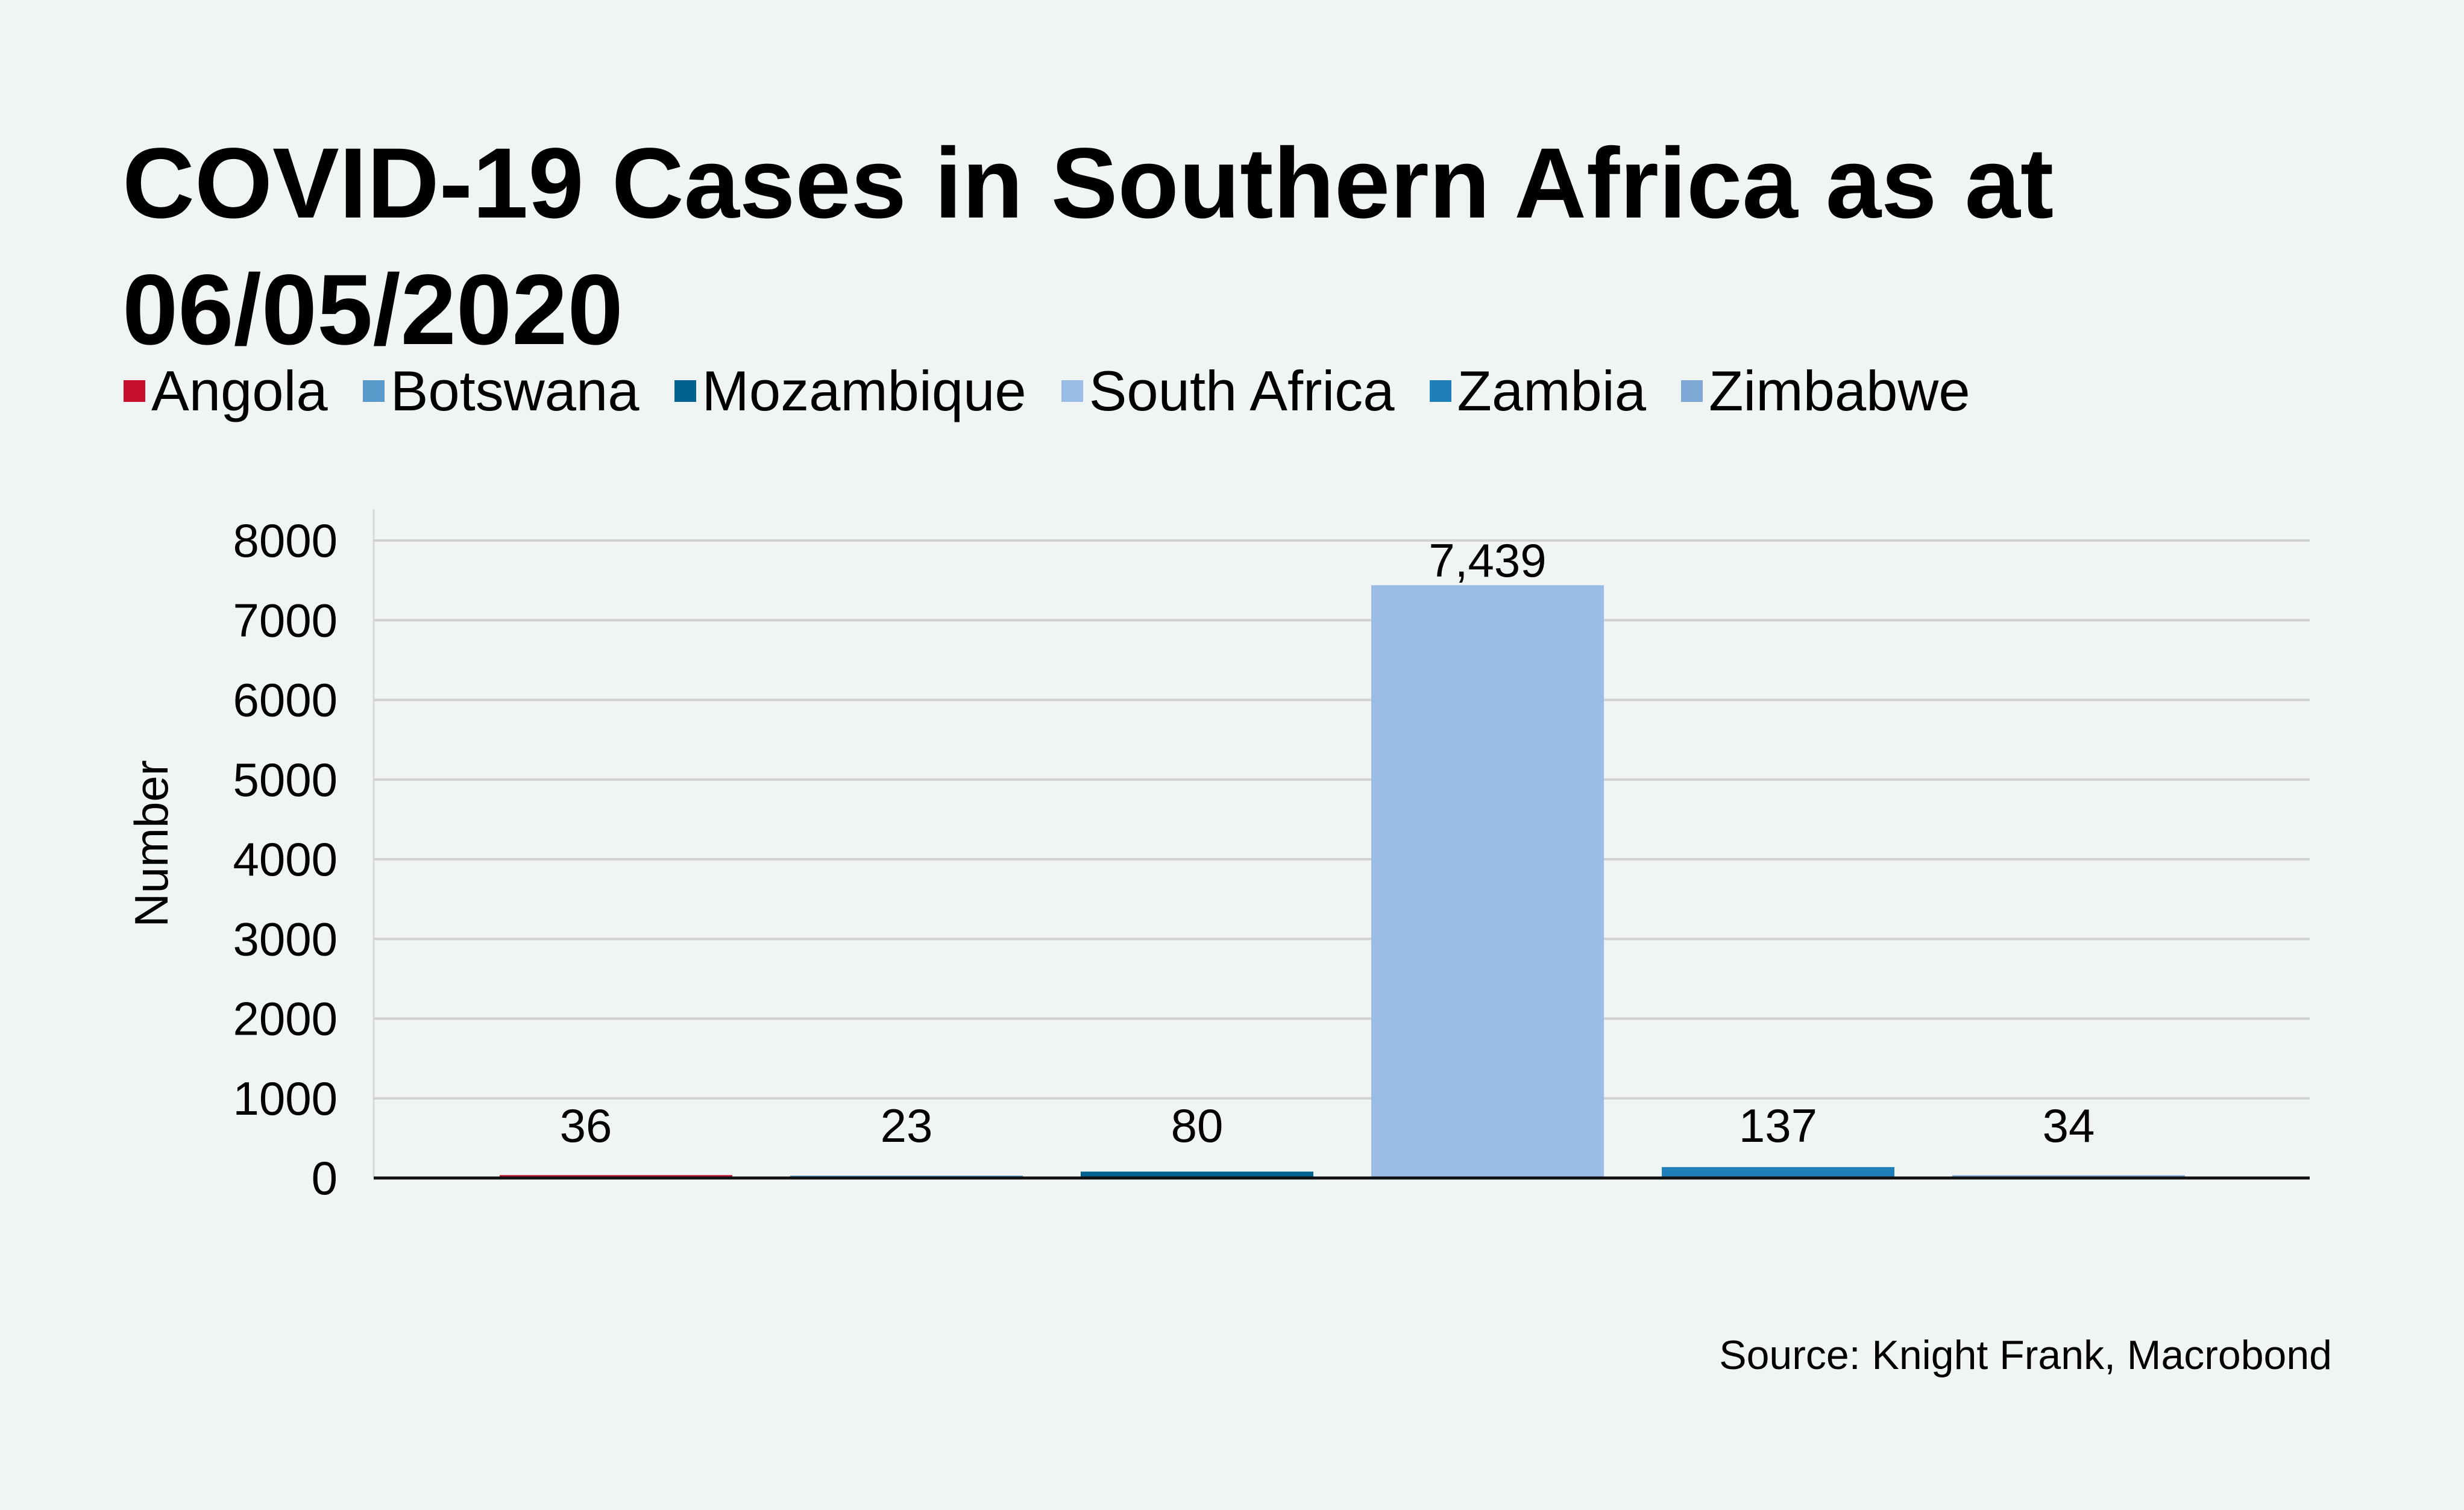 Image resolution: width=2464 pixels, height=1510 pixels. What do you see at coordinates (285, 1018) in the screenshot?
I see `y-tick-label: 2000` at bounding box center [285, 1018].